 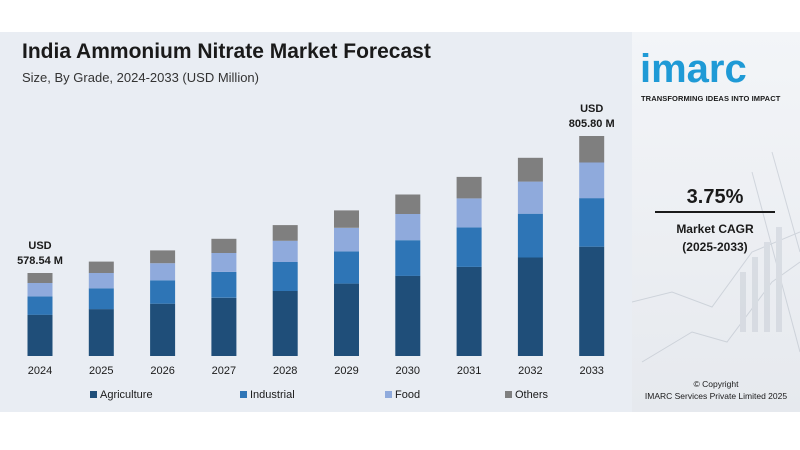 What do you see at coordinates (716, 396) in the screenshot?
I see `copyright-line-2: IMARC Services Private Limited 2025` at bounding box center [716, 396].